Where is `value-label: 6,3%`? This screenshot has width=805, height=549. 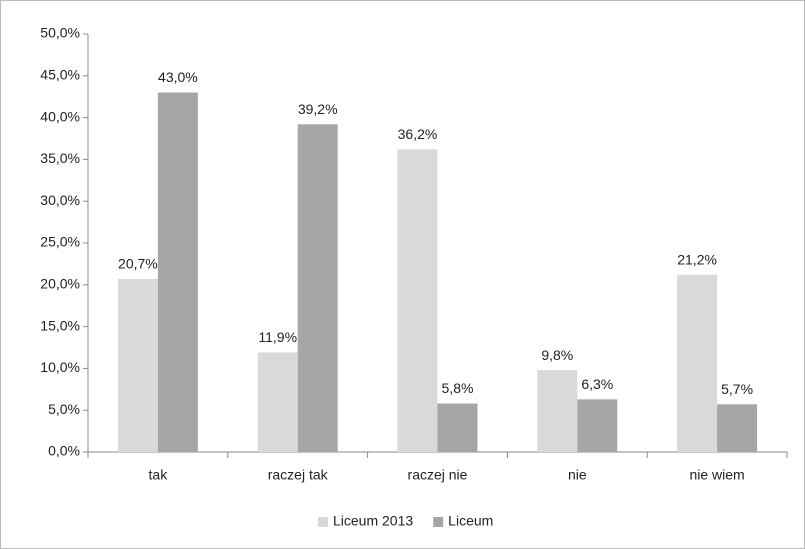
value-label: 6,3% is located at coordinates (597, 384).